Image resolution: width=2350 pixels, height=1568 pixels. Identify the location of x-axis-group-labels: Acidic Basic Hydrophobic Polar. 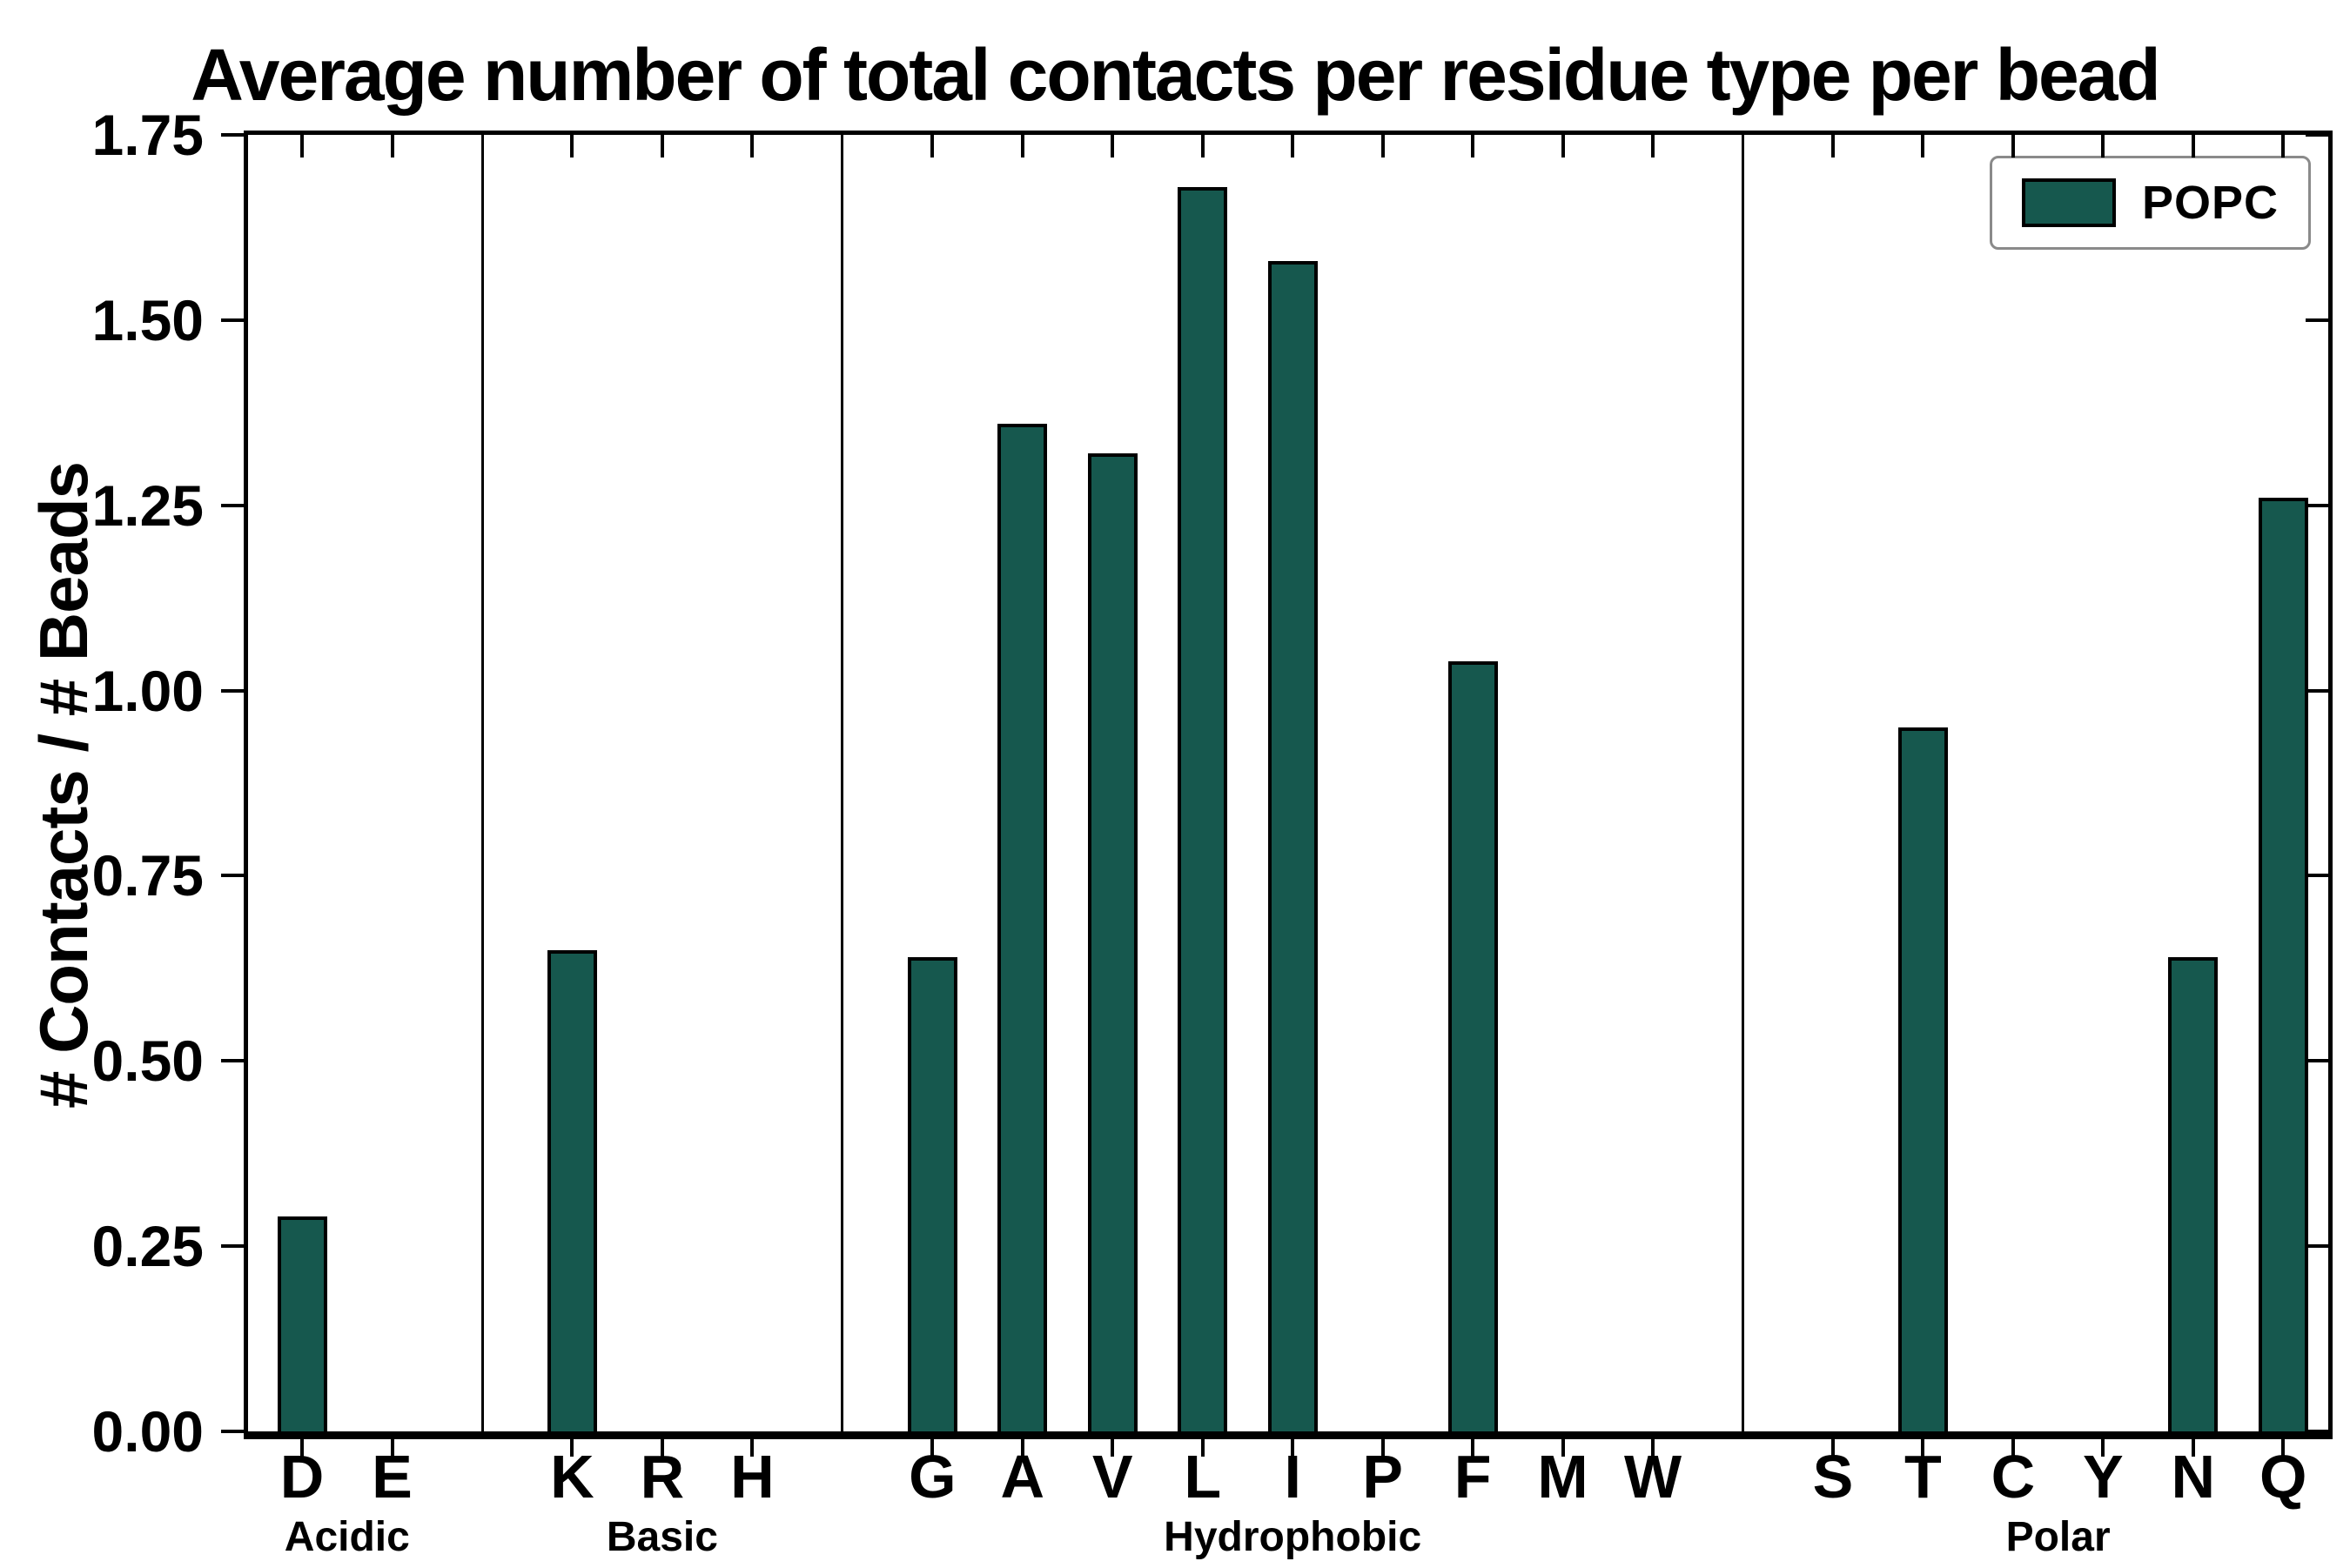
(1288, 1542).